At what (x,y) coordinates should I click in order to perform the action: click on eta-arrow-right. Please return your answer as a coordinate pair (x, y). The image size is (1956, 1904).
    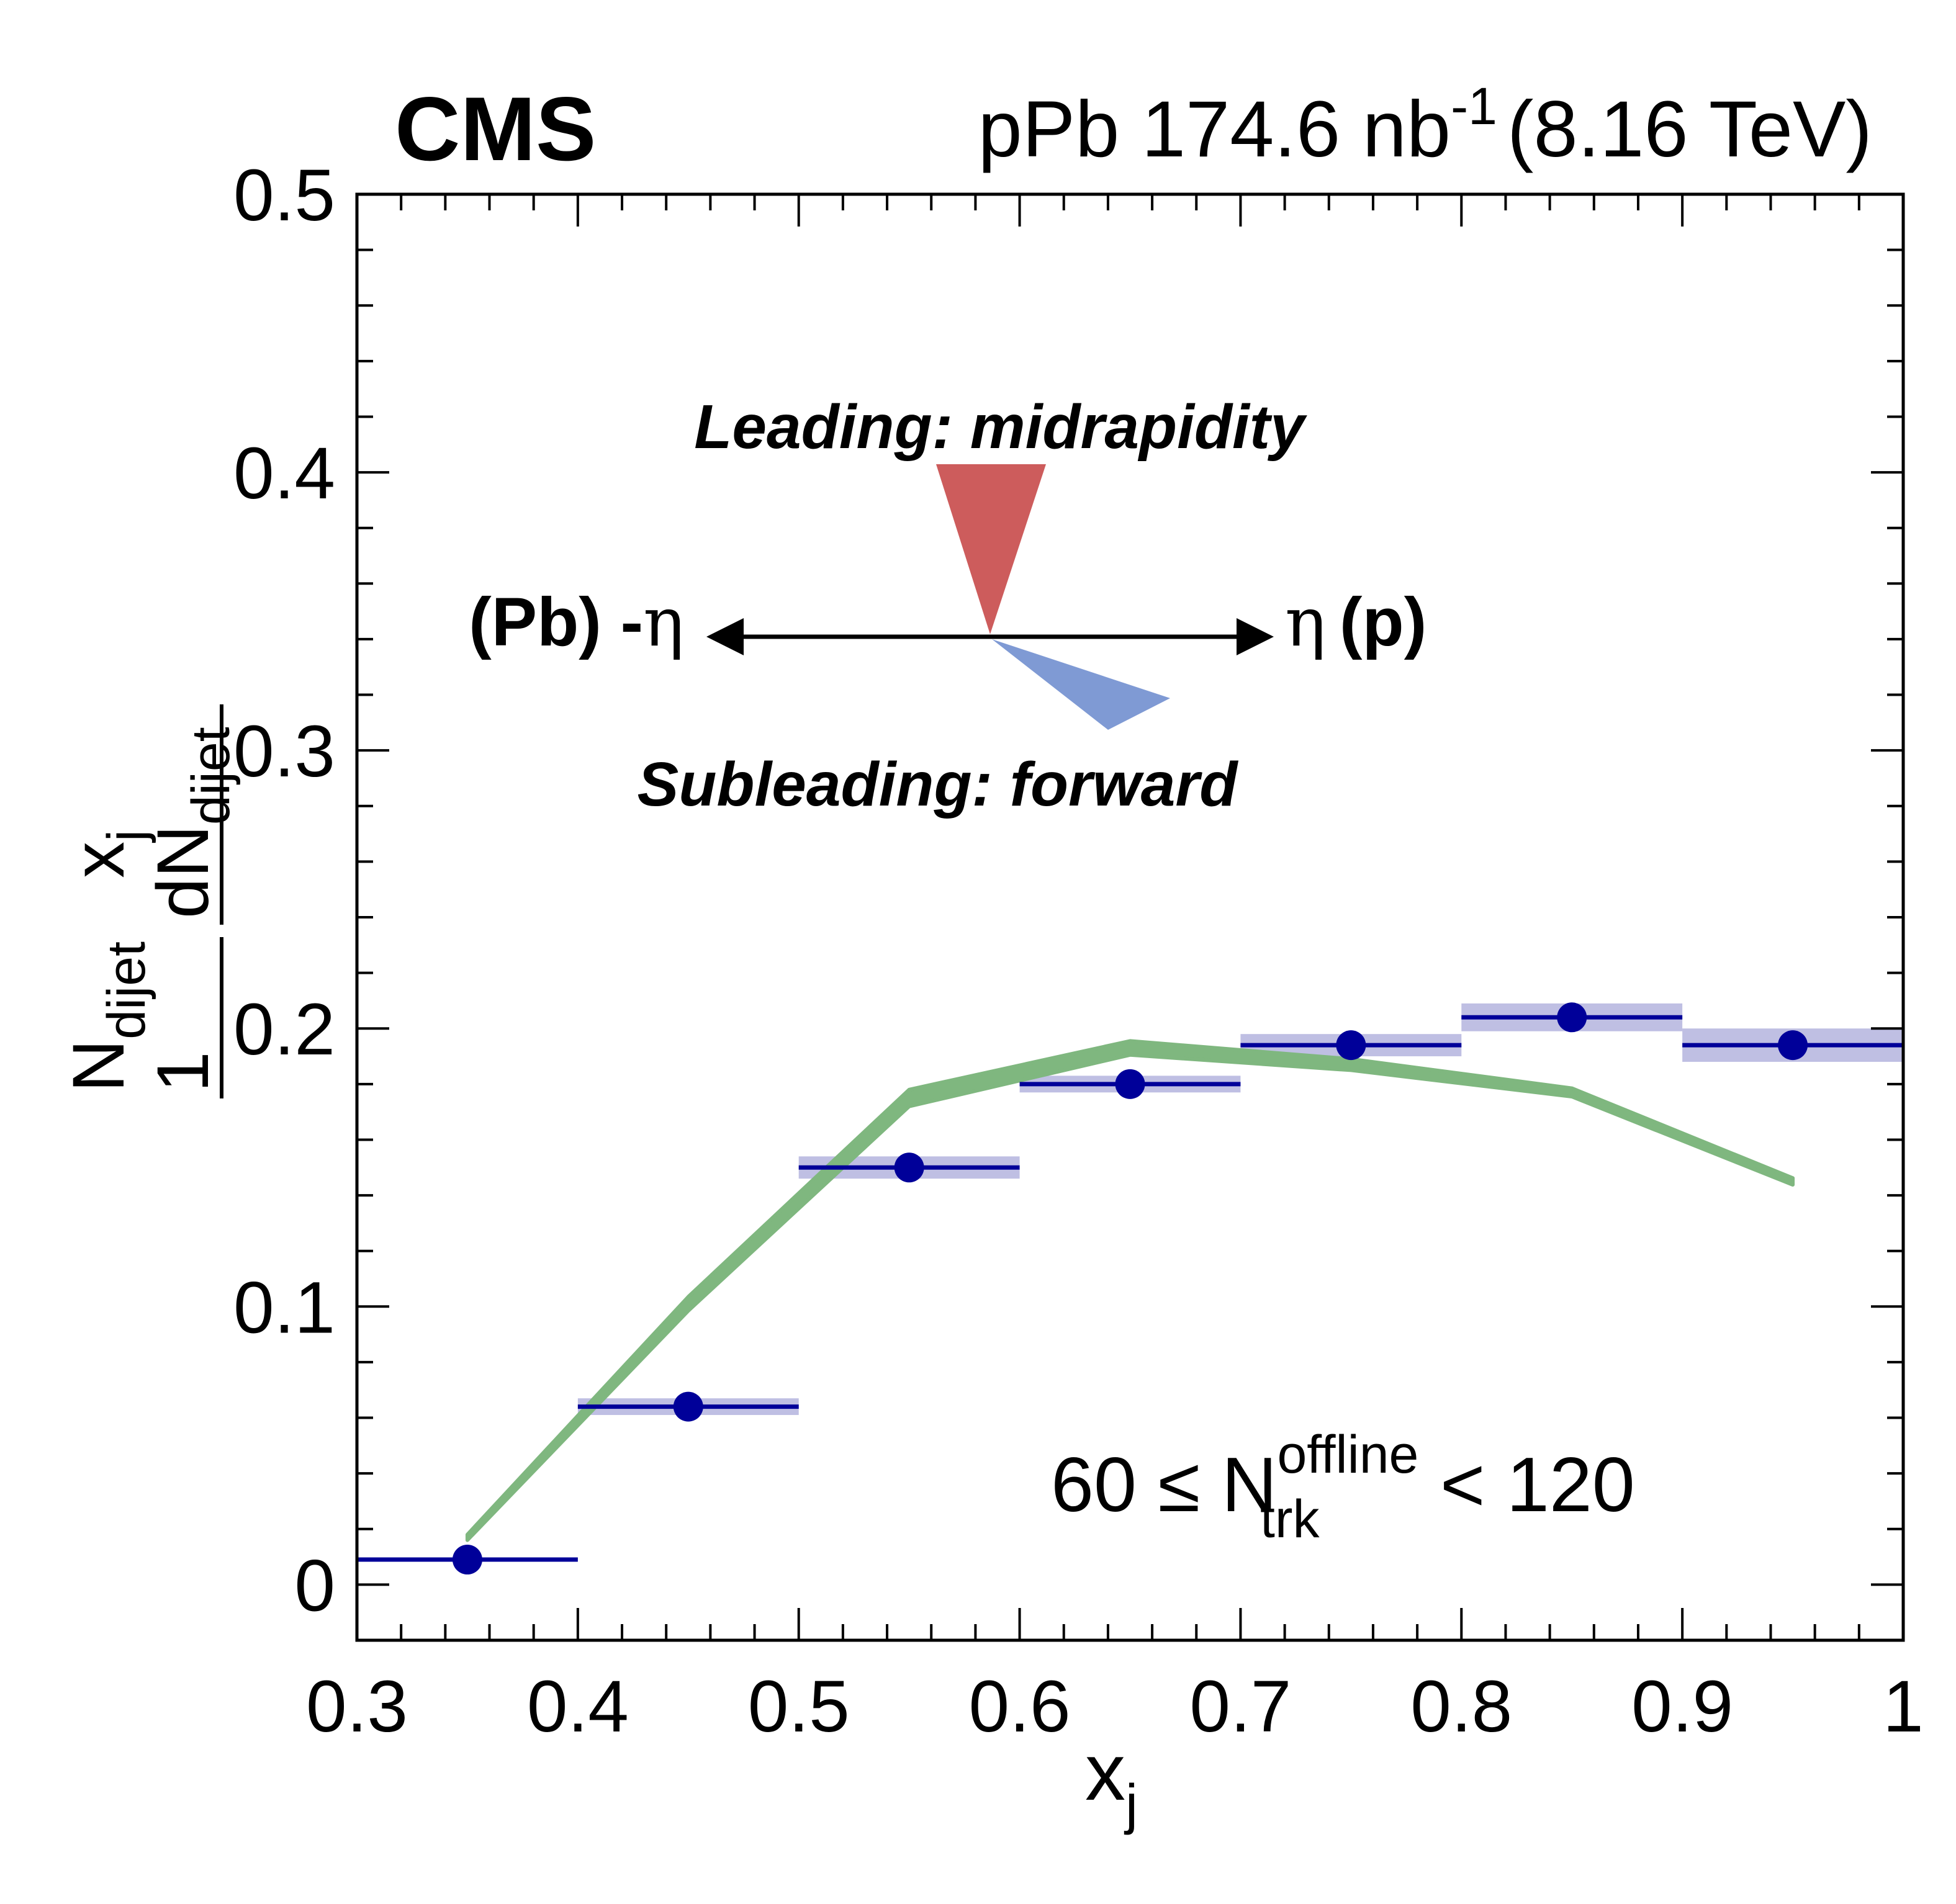
    Looking at the image, I should click on (1255, 637).